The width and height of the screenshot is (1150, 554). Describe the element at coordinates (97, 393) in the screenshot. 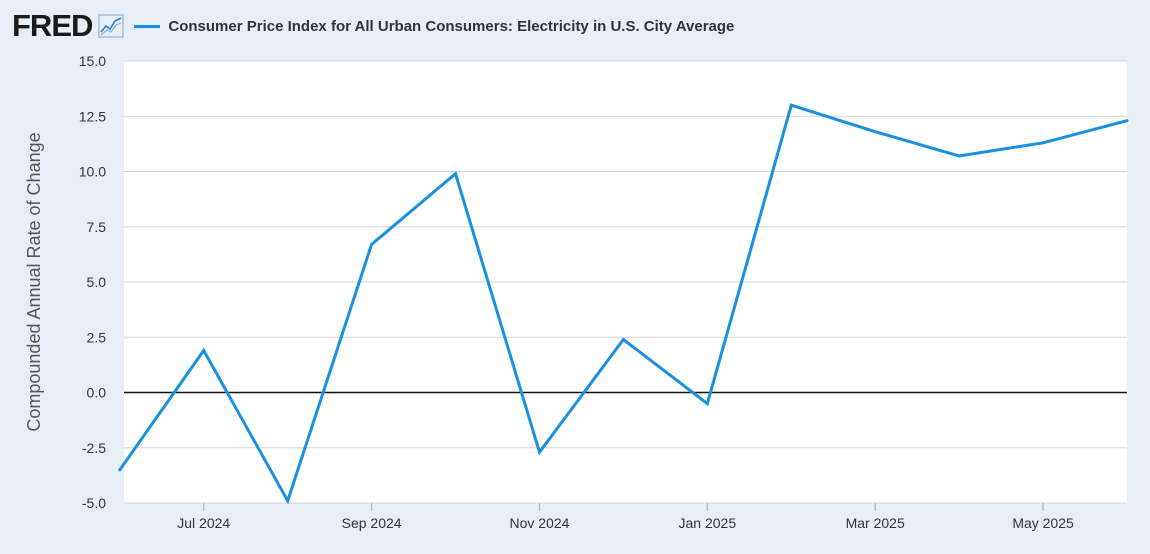

I see `y-tick-label: 0.0` at that location.